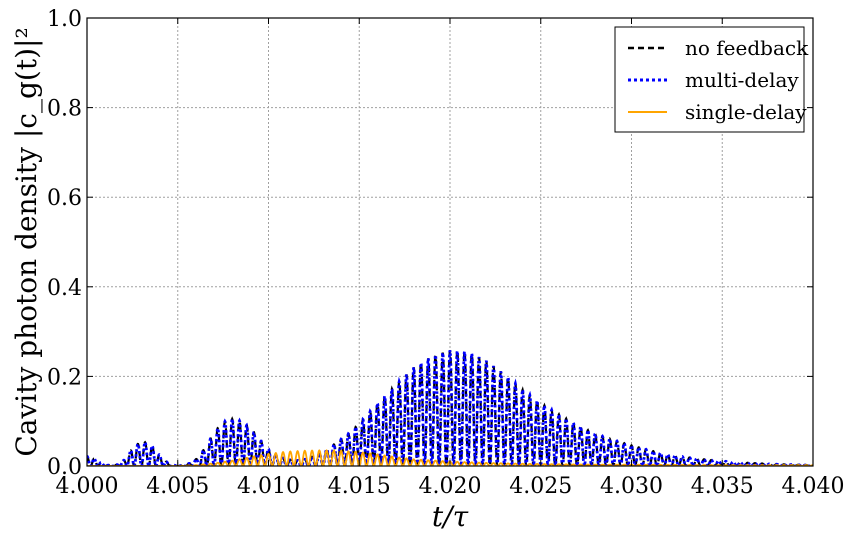 This screenshot has height=539, width=847. I want to click on y-tick-label: 0.0, so click(64, 467).